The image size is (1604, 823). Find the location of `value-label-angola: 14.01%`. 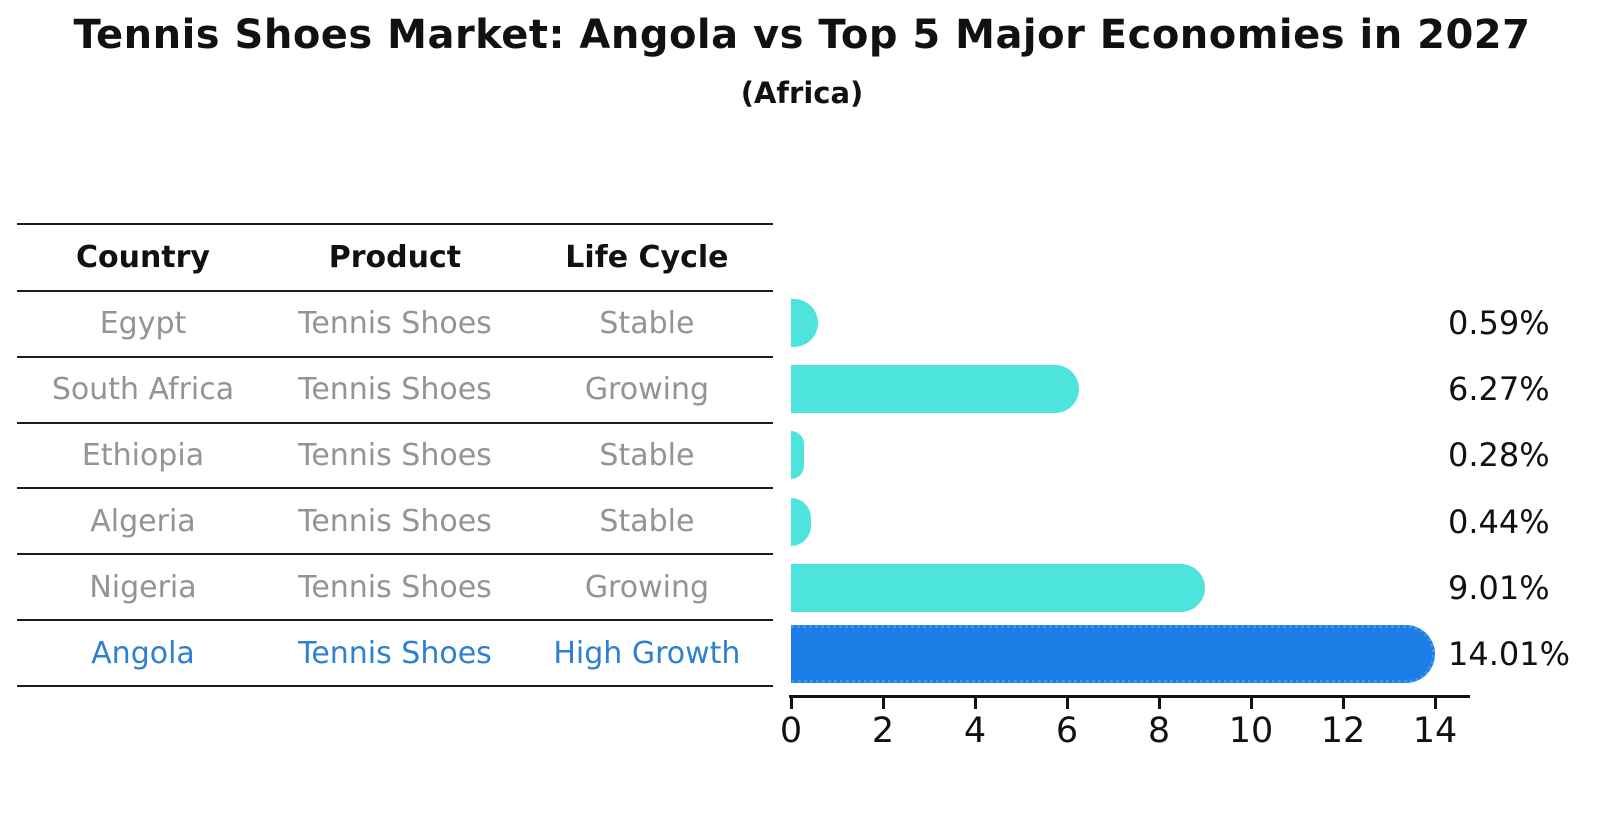

value-label-angola: 14.01% is located at coordinates (1509, 653).